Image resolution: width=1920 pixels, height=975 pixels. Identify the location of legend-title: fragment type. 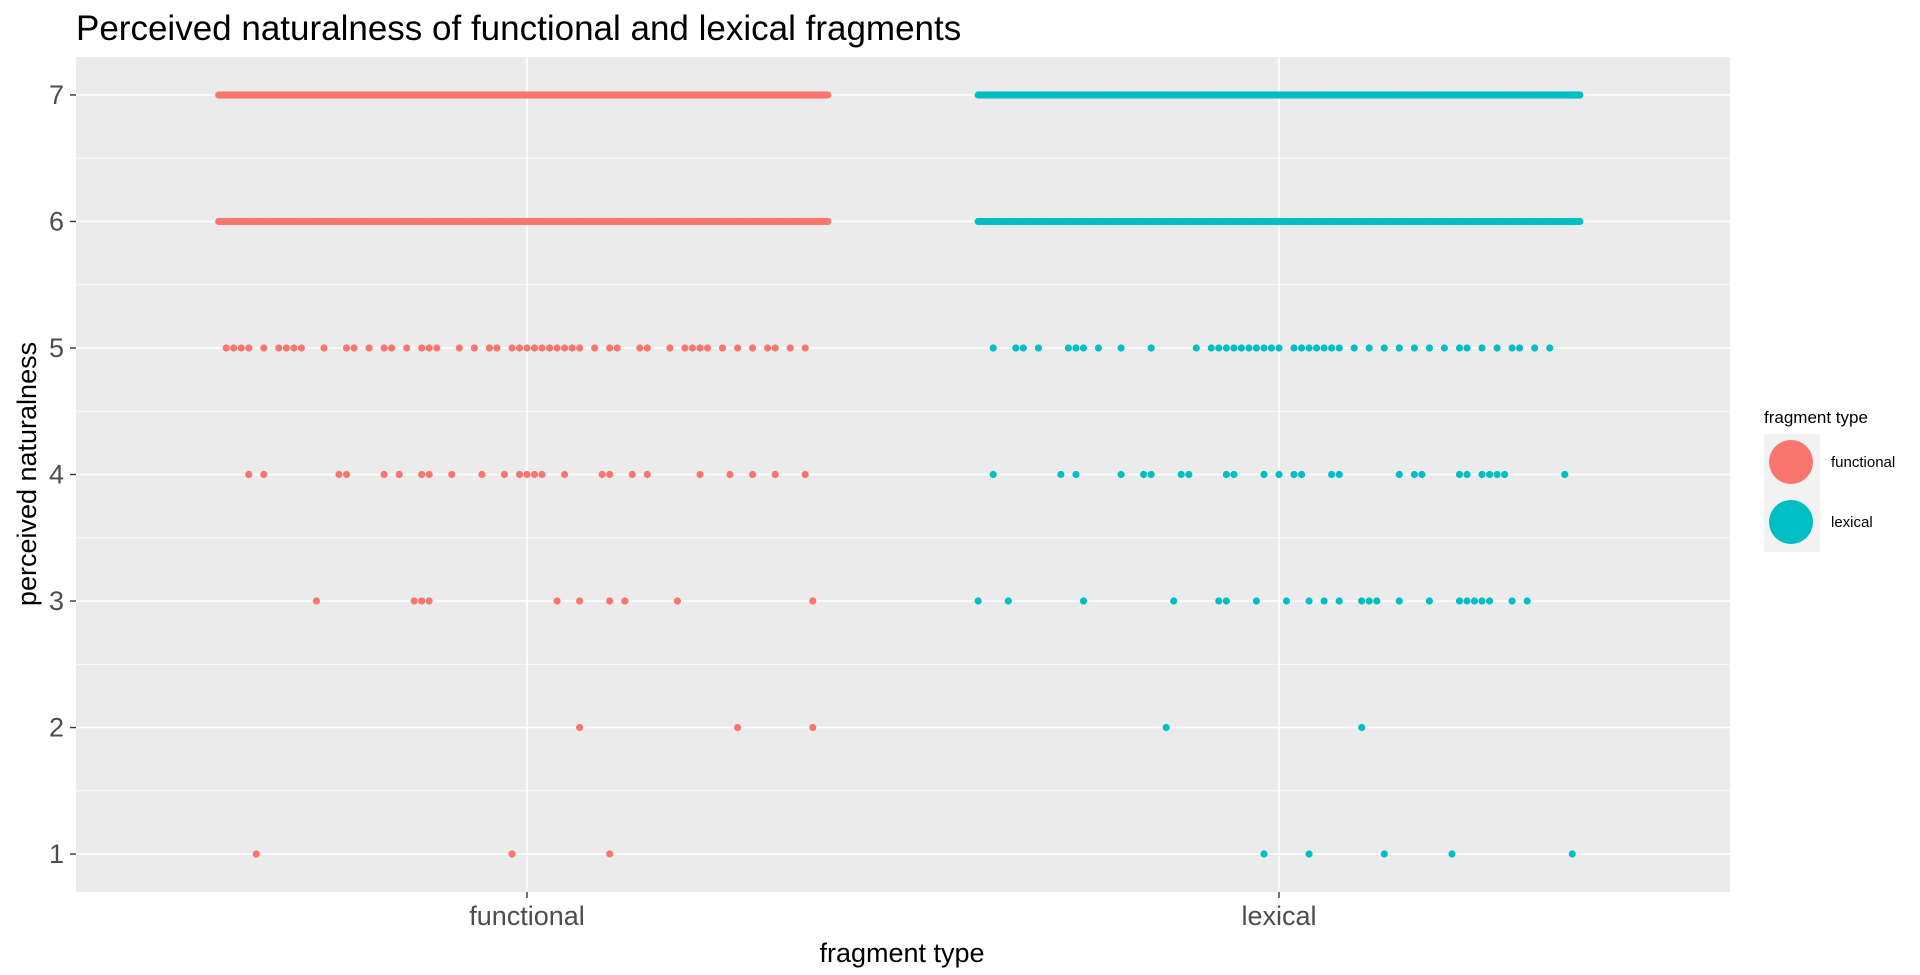
(1816, 417).